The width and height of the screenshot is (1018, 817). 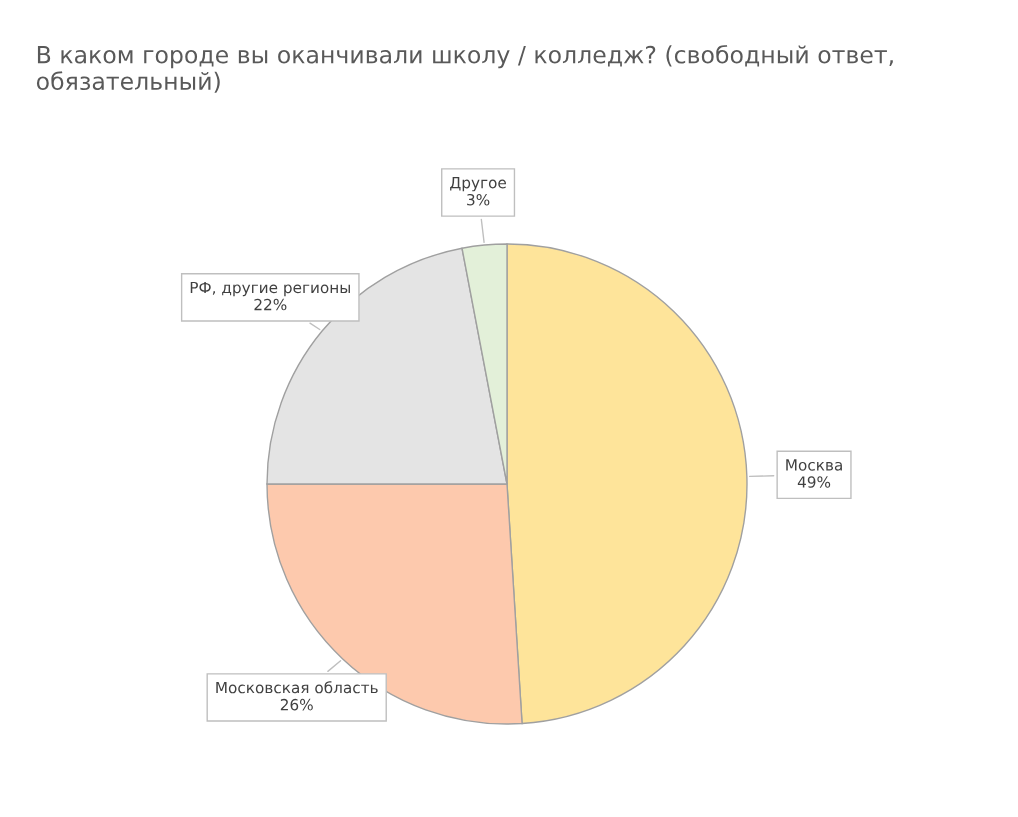 I want to click on data-label: 49%, so click(x=814, y=482).